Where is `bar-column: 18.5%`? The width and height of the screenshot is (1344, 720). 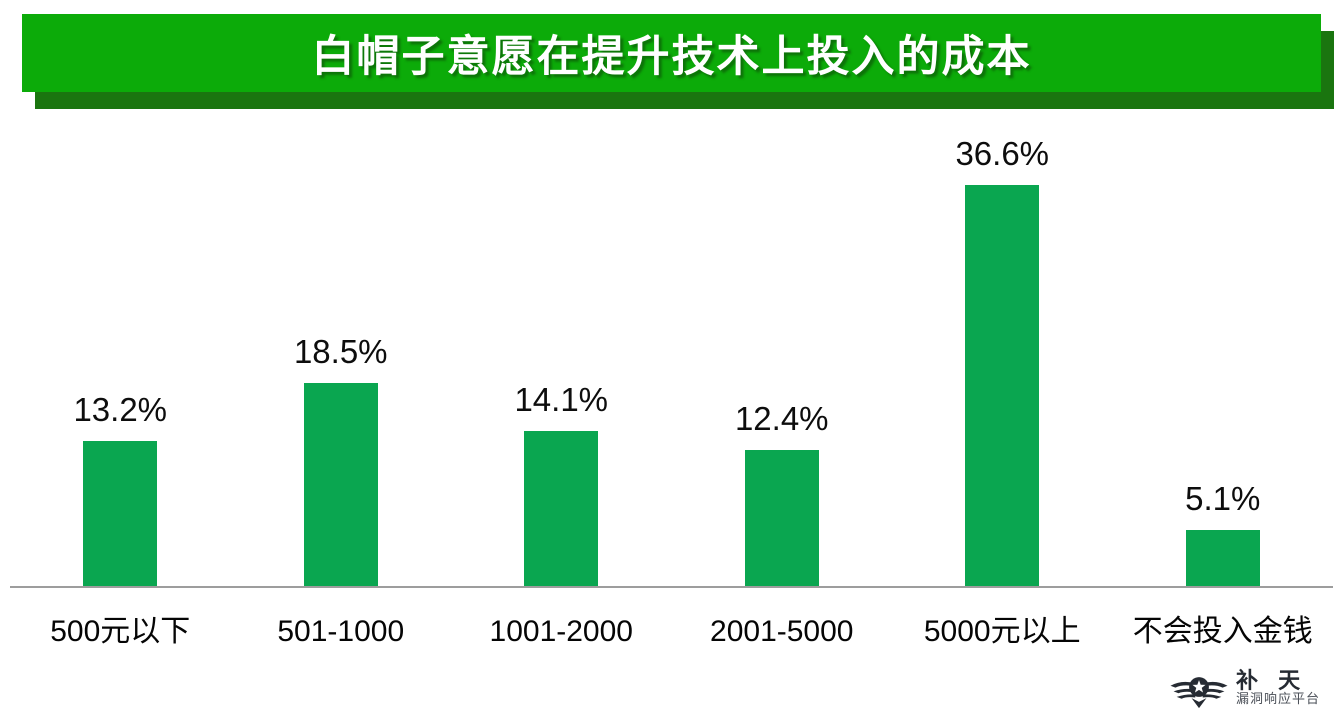
bar-column: 18.5% is located at coordinates (341, 353).